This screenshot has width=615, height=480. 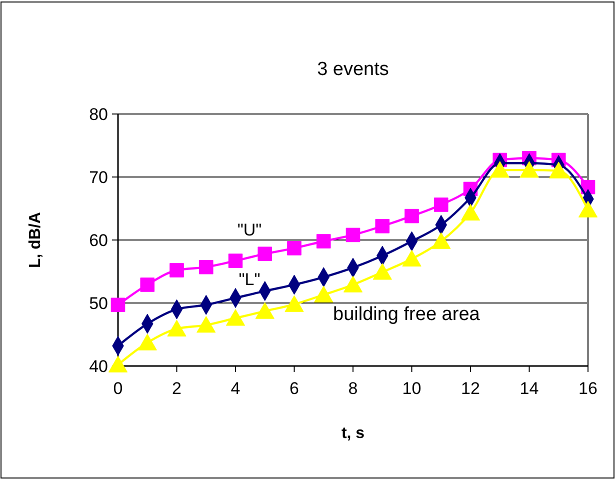 I want to click on y-tick-label: 40, so click(x=98, y=366).